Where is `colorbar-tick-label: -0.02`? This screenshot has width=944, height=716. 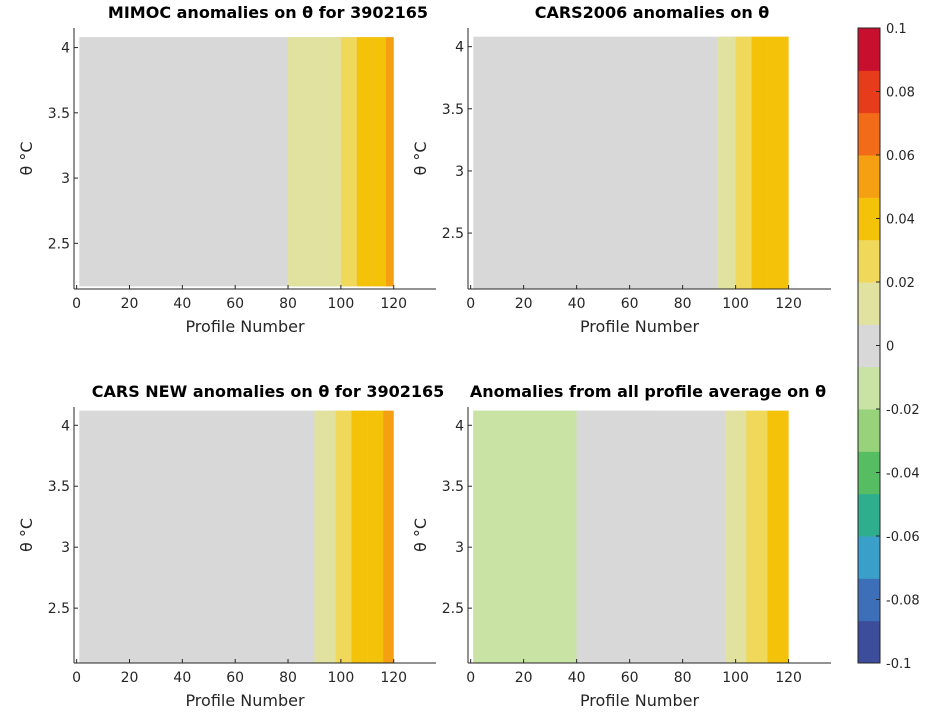 colorbar-tick-label: -0.02 is located at coordinates (903, 410).